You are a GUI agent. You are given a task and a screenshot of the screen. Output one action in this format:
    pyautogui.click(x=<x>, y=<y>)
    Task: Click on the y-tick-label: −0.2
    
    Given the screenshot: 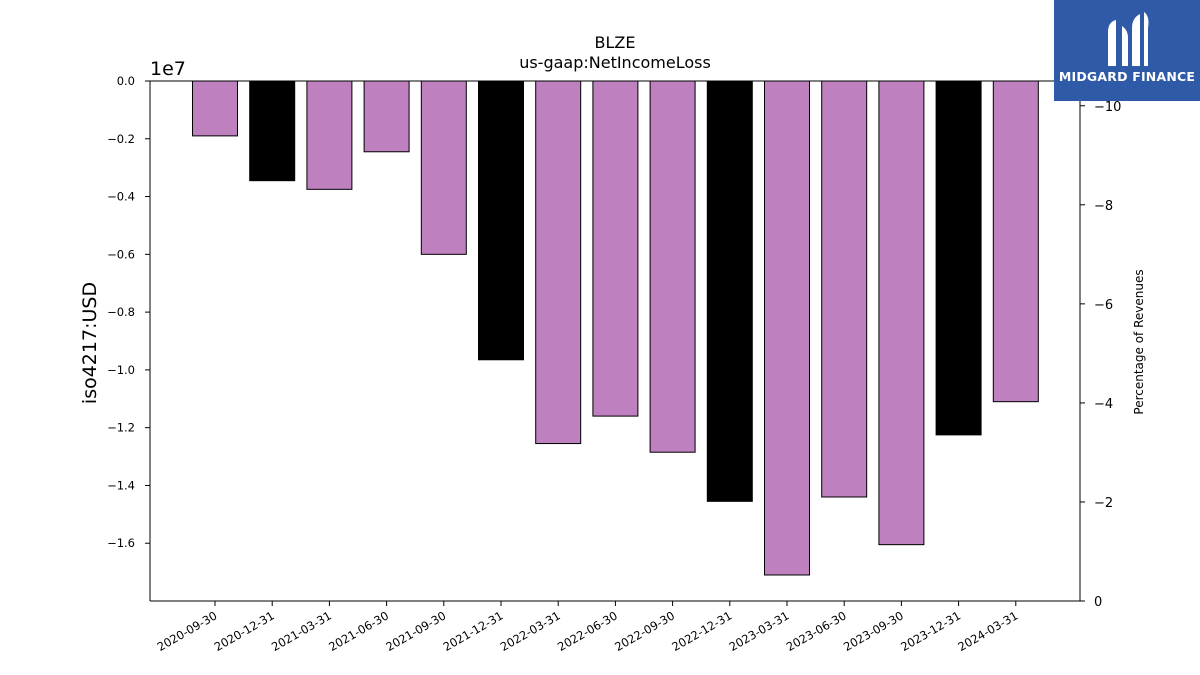 What is the action you would take?
    pyautogui.click(x=121, y=139)
    